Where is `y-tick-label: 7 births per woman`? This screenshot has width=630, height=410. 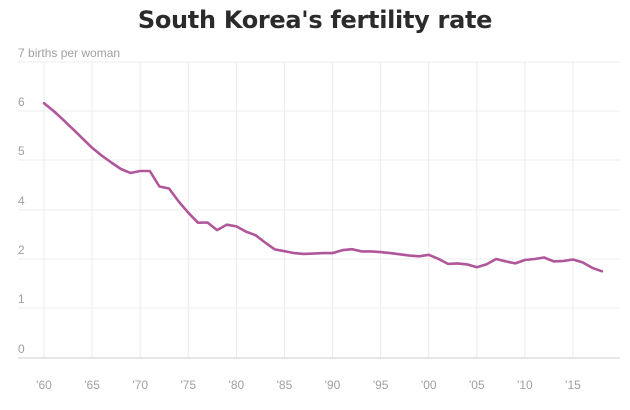 y-tick-label: 7 births per woman is located at coordinates (69, 53).